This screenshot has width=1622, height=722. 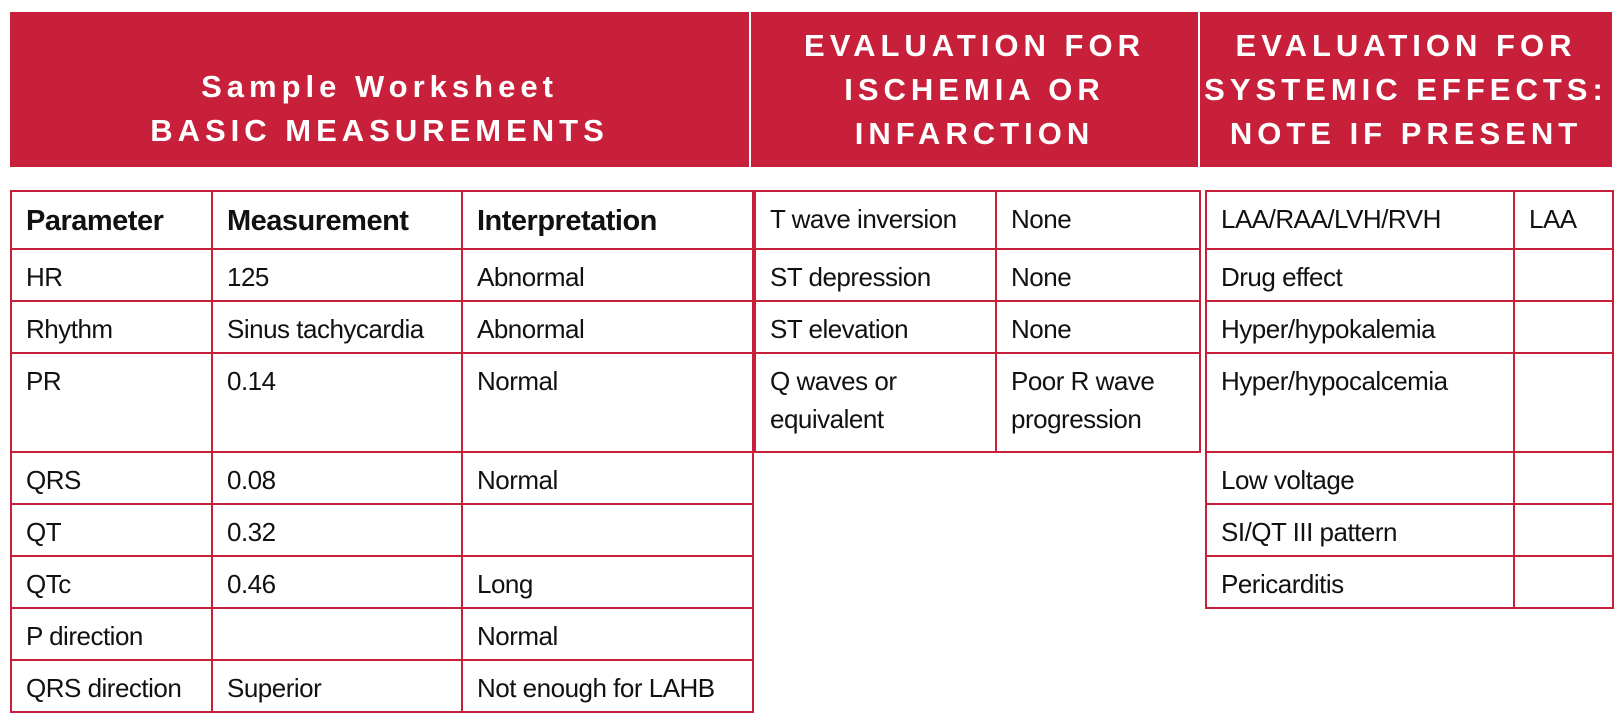 I want to click on header-line: SYSTEMIC EFFECTS:, so click(x=1406, y=89).